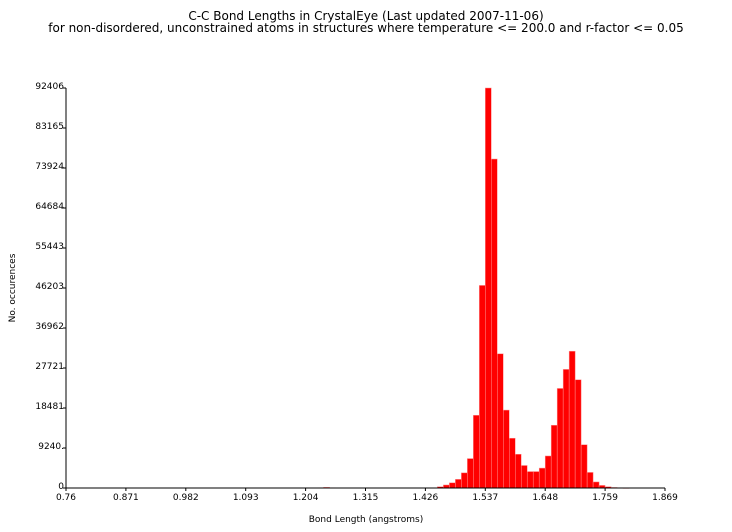 This screenshot has width=732, height=532. I want to click on y-tick-label: 92406, so click(49, 87).